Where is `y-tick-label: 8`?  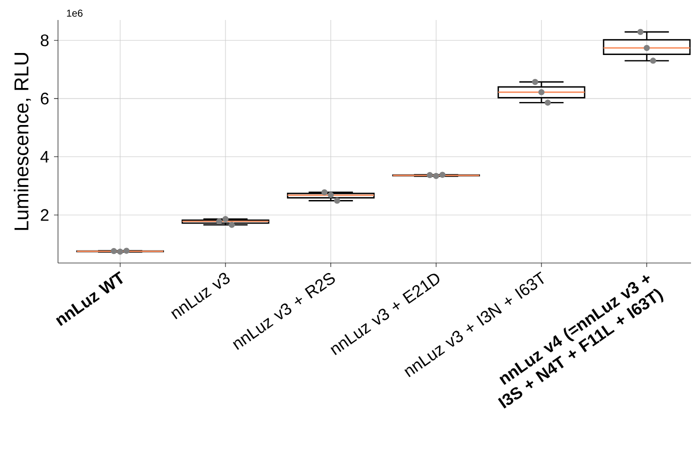 y-tick-label: 8 is located at coordinates (44, 40).